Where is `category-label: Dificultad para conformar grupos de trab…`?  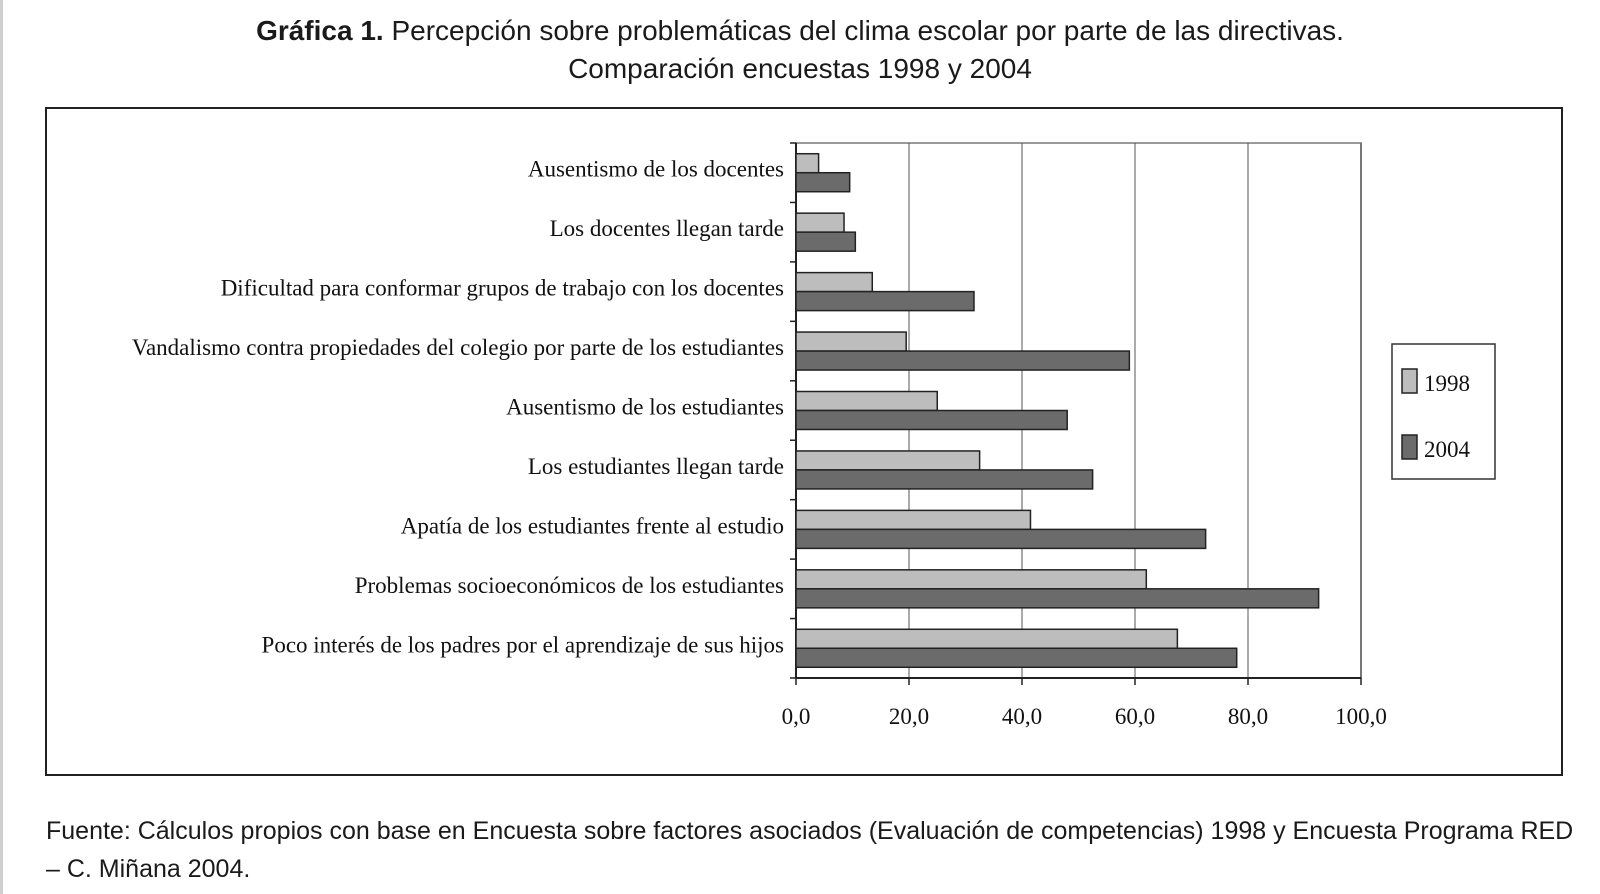
category-label: Dificultad para conformar grupos de trab… is located at coordinates (502, 288).